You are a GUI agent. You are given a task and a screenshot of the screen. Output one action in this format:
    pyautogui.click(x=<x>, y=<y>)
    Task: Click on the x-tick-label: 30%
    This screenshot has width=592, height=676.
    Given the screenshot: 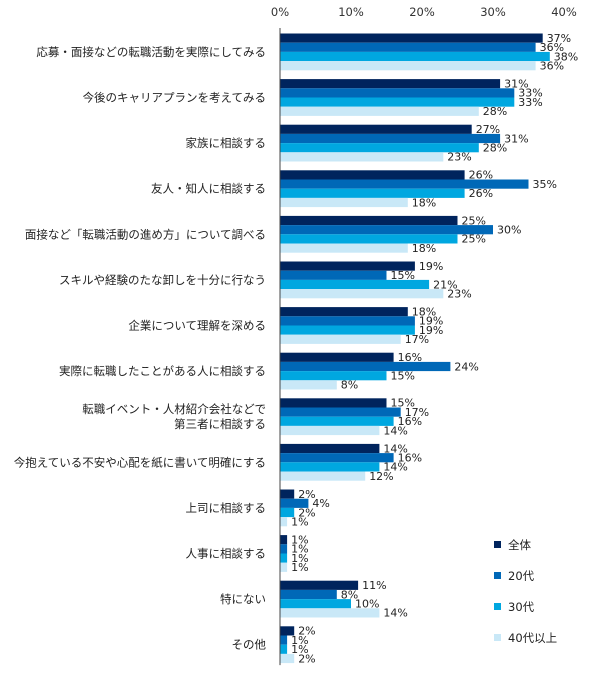 What is the action you would take?
    pyautogui.click(x=493, y=12)
    